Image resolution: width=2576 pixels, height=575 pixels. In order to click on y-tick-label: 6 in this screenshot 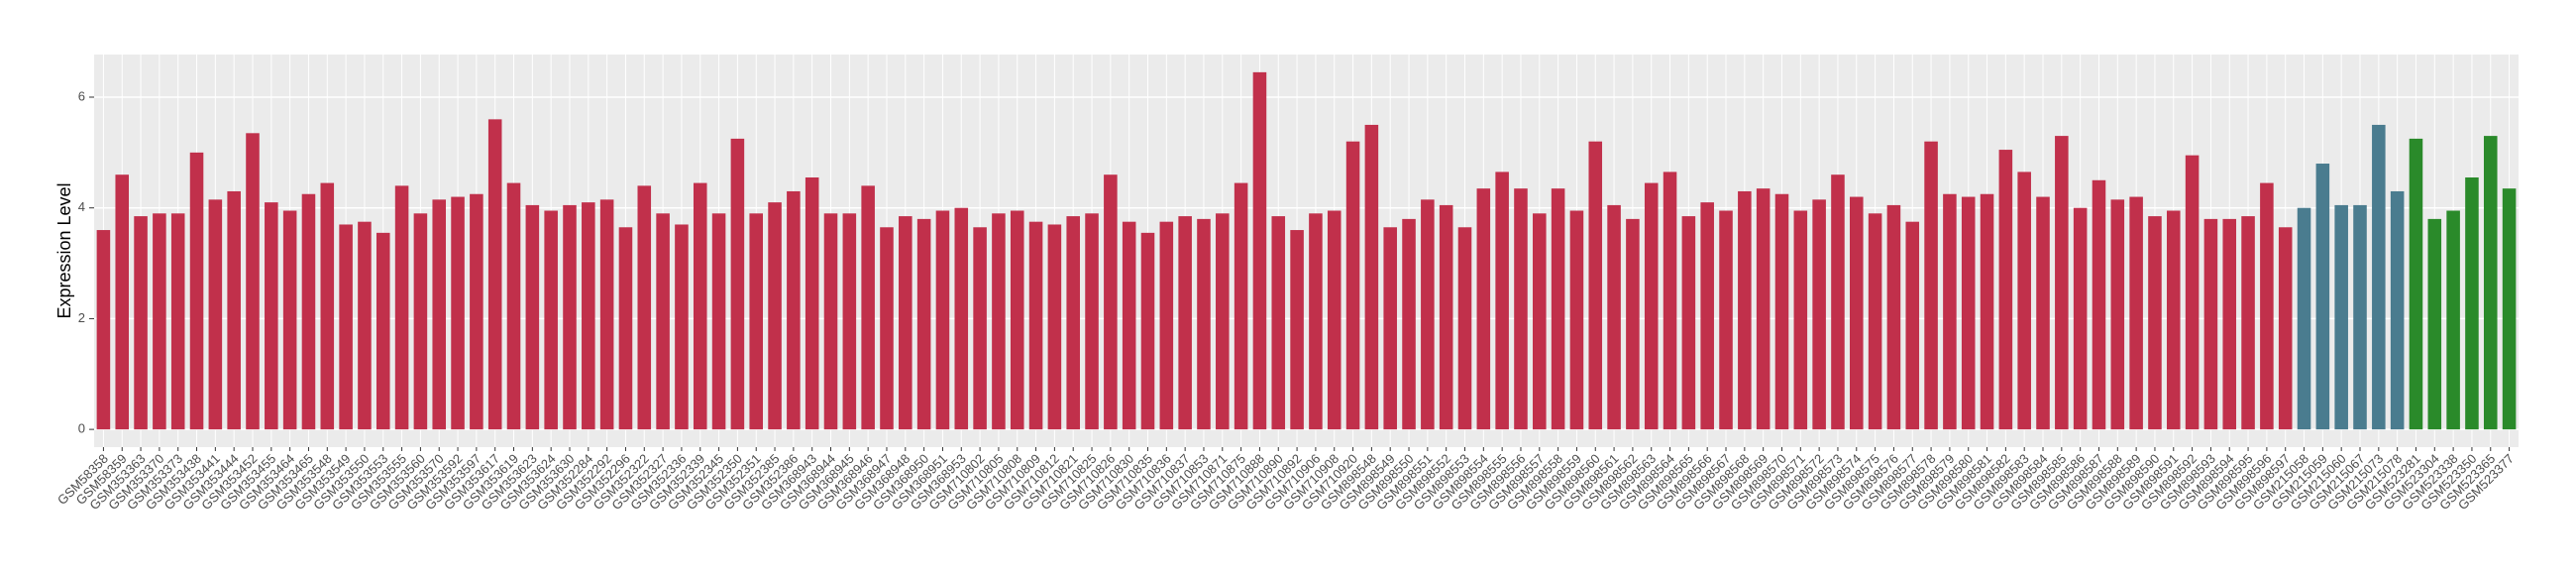, I will do `click(81, 95)`.